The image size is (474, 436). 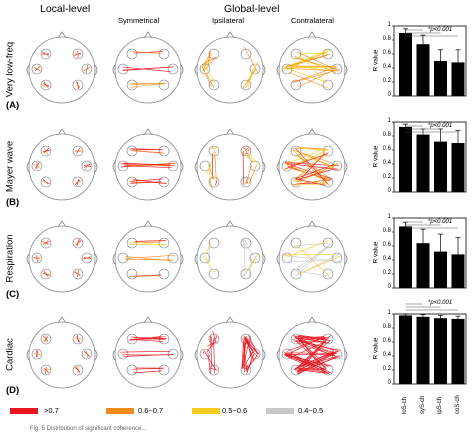 What do you see at coordinates (13, 390) in the screenshot?
I see `row-letter: (D)` at bounding box center [13, 390].